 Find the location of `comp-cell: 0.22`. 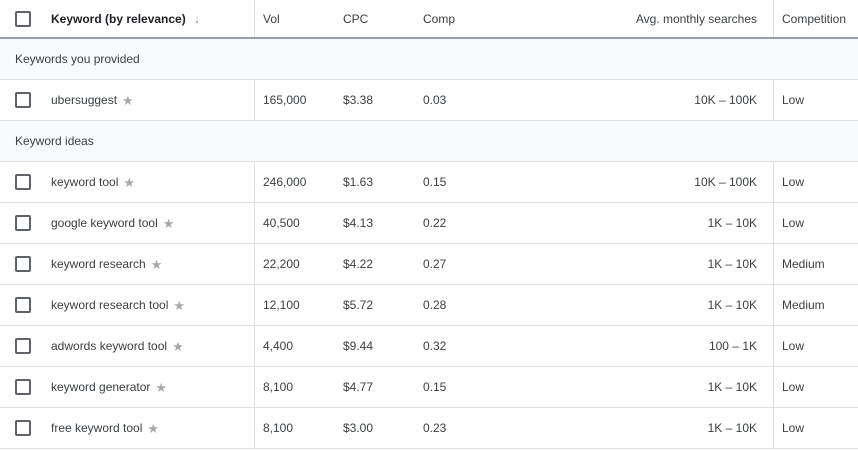

comp-cell: 0.22 is located at coordinates (435, 223).